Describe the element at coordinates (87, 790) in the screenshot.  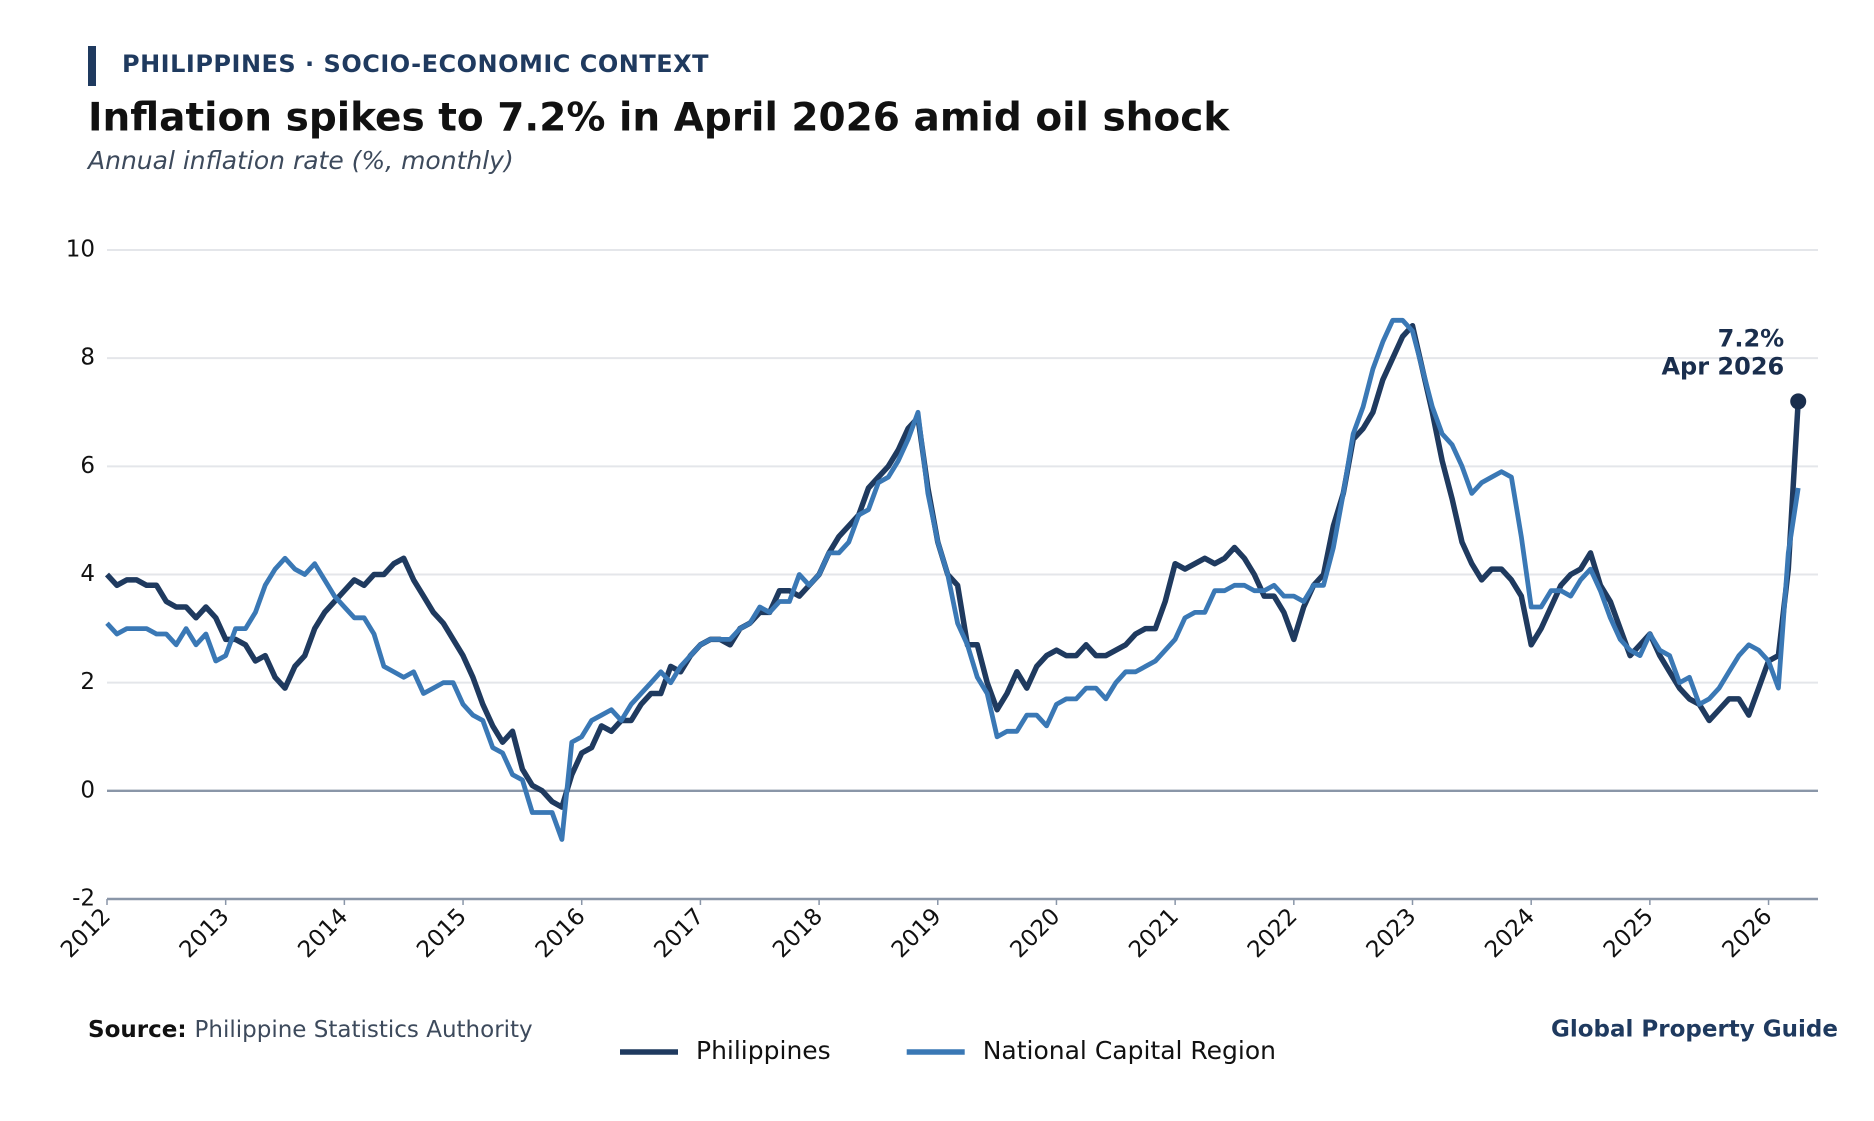
I see `y-tick-label: 0` at that location.